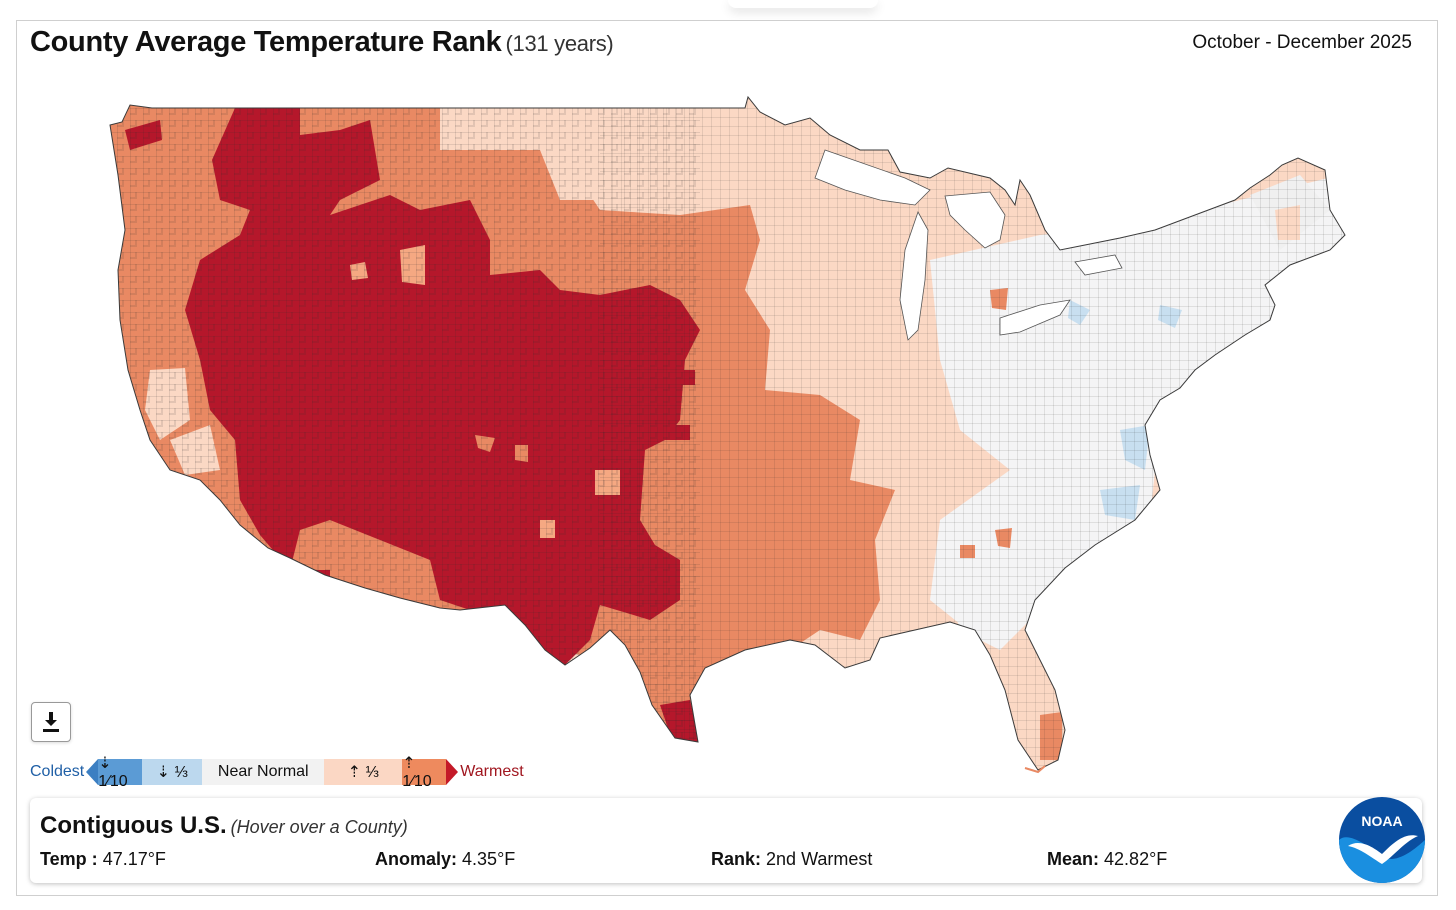  What do you see at coordinates (559, 43) in the screenshot?
I see `map-subtitle: (131 years)` at bounding box center [559, 43].